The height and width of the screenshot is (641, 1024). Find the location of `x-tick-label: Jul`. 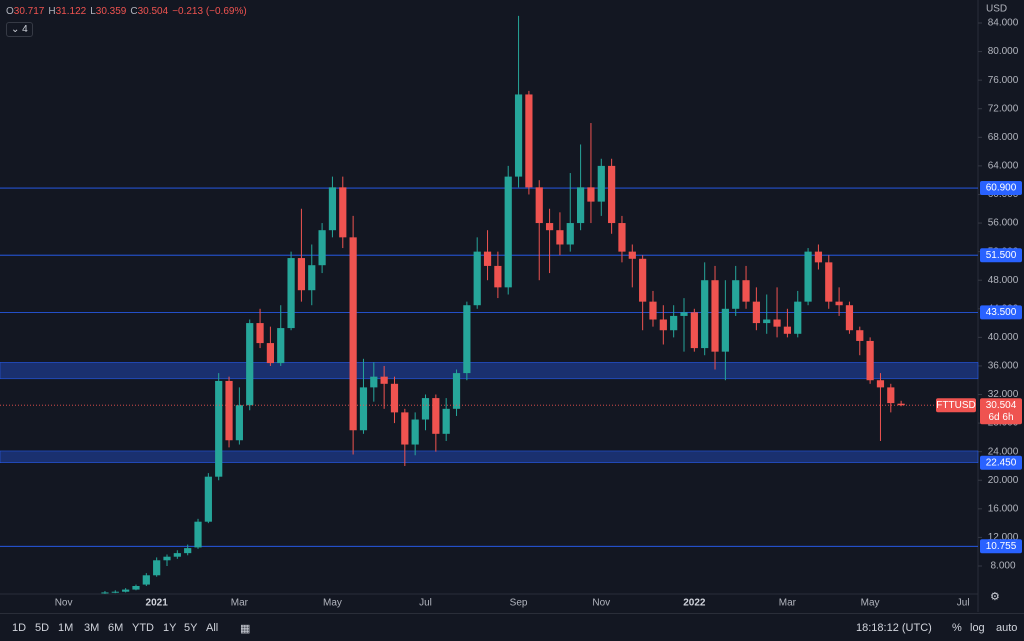

x-tick-label: Jul is located at coordinates (963, 603).